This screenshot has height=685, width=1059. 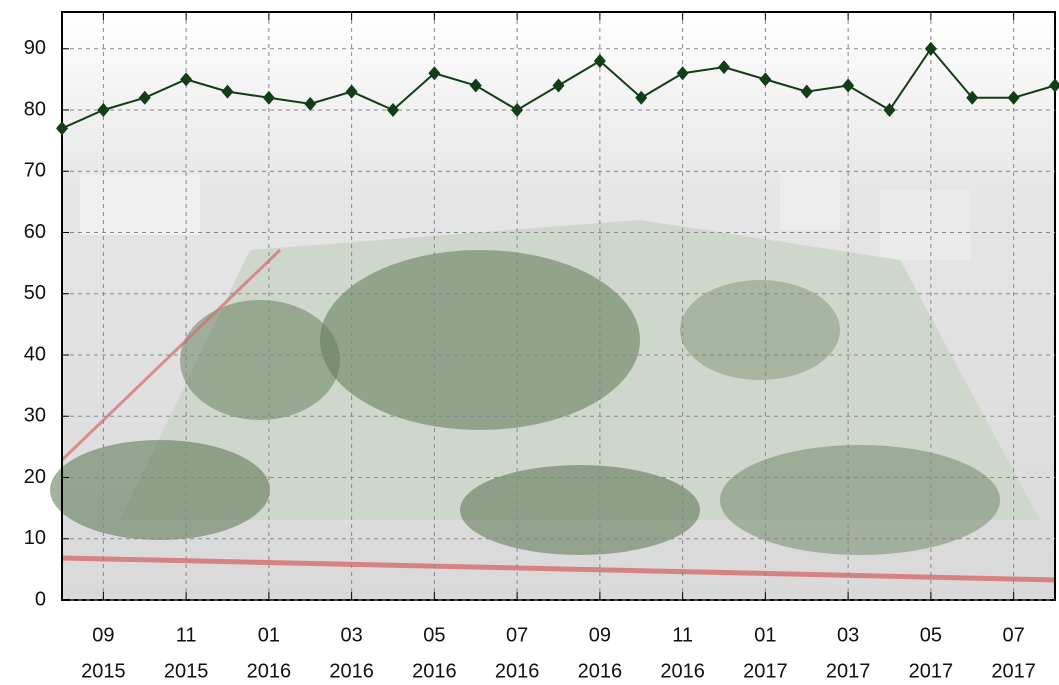 What do you see at coordinates (35, 232) in the screenshot?
I see `y-tick-label: 60` at bounding box center [35, 232].